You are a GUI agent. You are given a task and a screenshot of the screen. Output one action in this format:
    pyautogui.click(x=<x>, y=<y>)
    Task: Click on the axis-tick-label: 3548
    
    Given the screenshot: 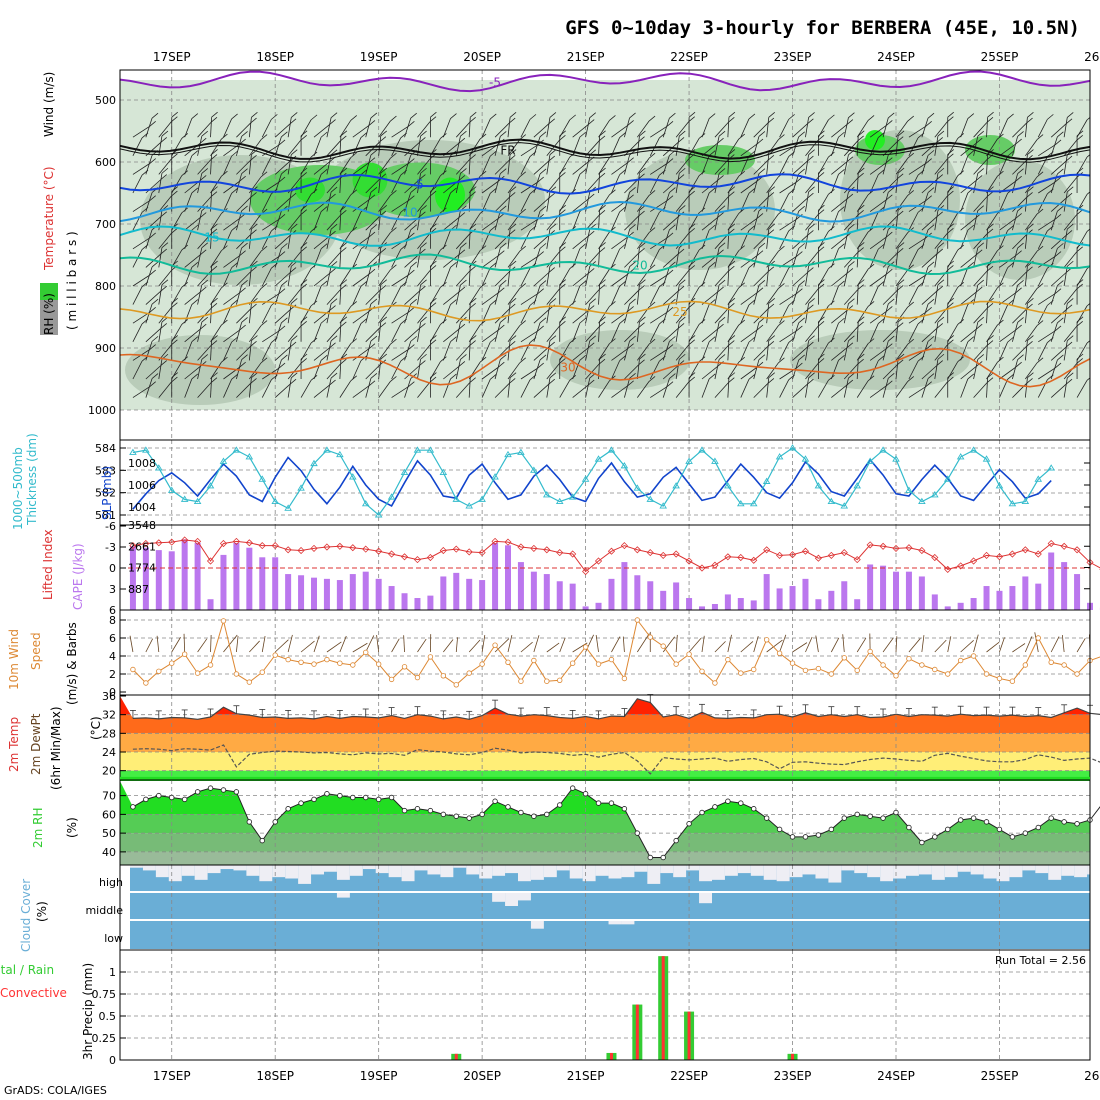 What is the action you would take?
    pyautogui.click(x=142, y=525)
    